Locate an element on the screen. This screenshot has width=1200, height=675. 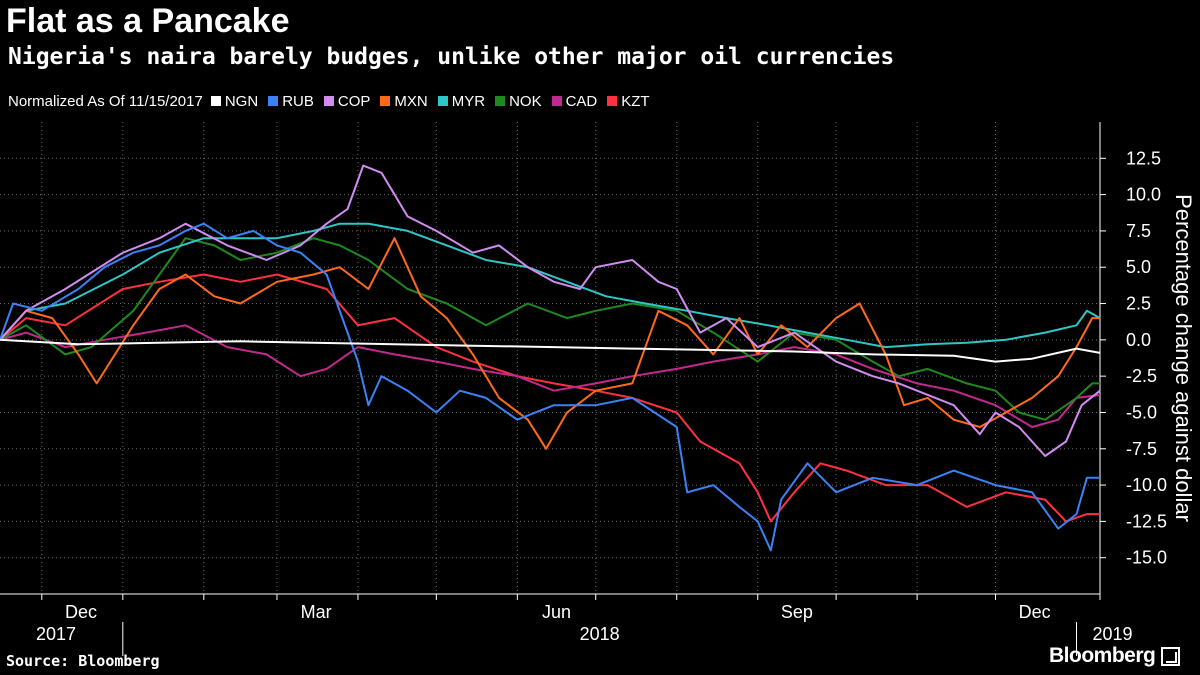
legend-item-rub: RUB is located at coordinates (291, 101).